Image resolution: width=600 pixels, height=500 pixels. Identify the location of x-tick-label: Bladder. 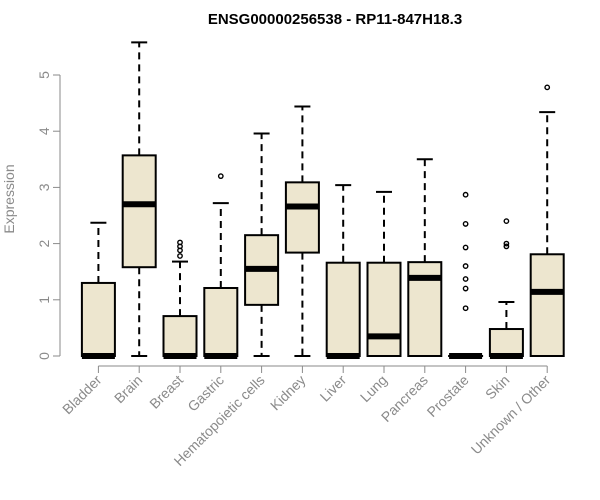
(82, 395).